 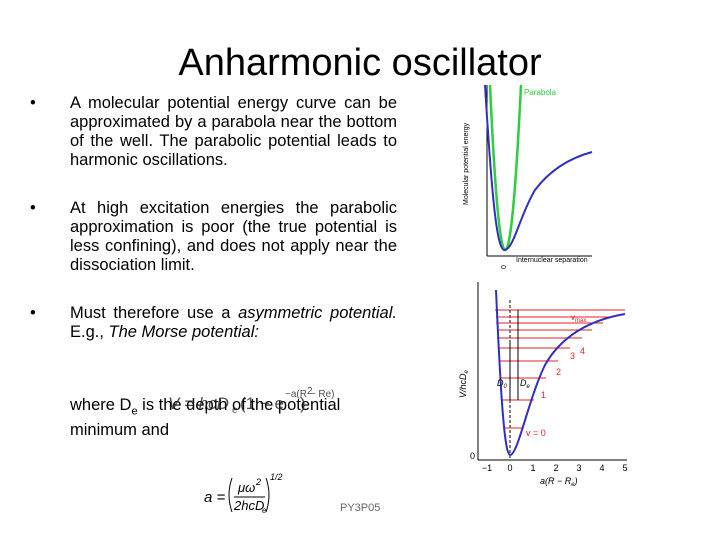 I want to click on level-label: 2, so click(x=558, y=372).